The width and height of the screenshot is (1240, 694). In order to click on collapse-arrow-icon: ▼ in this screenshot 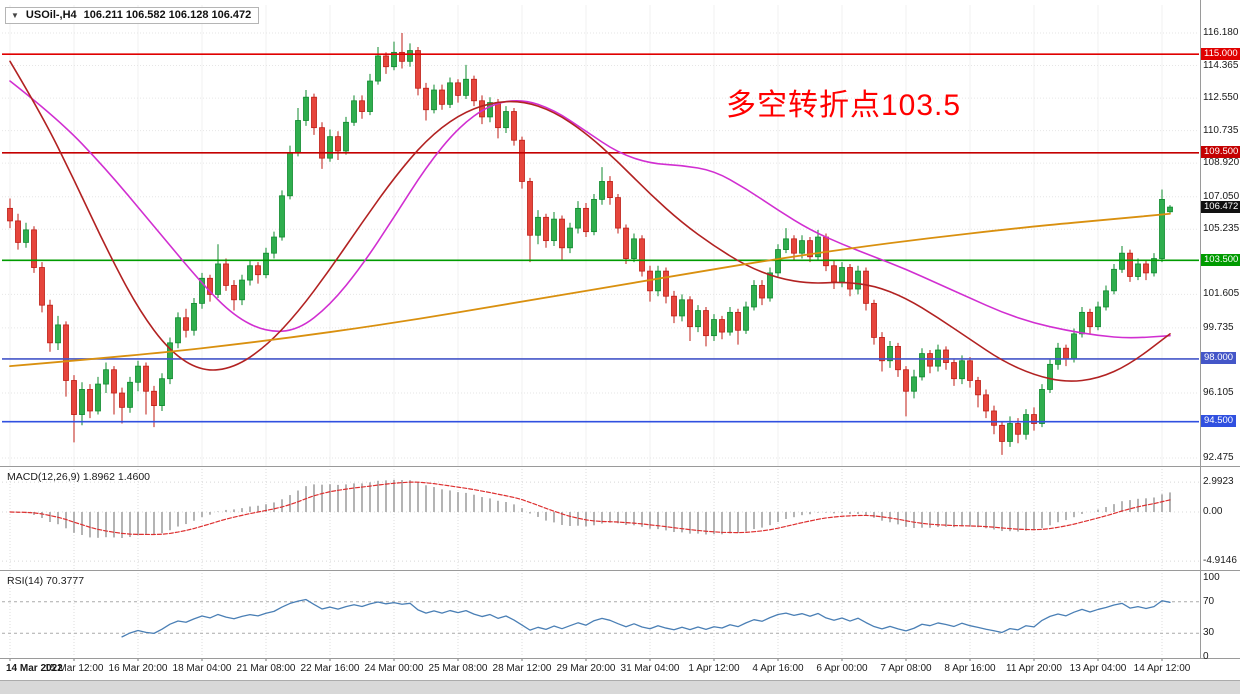, I will do `click(15, 15)`.